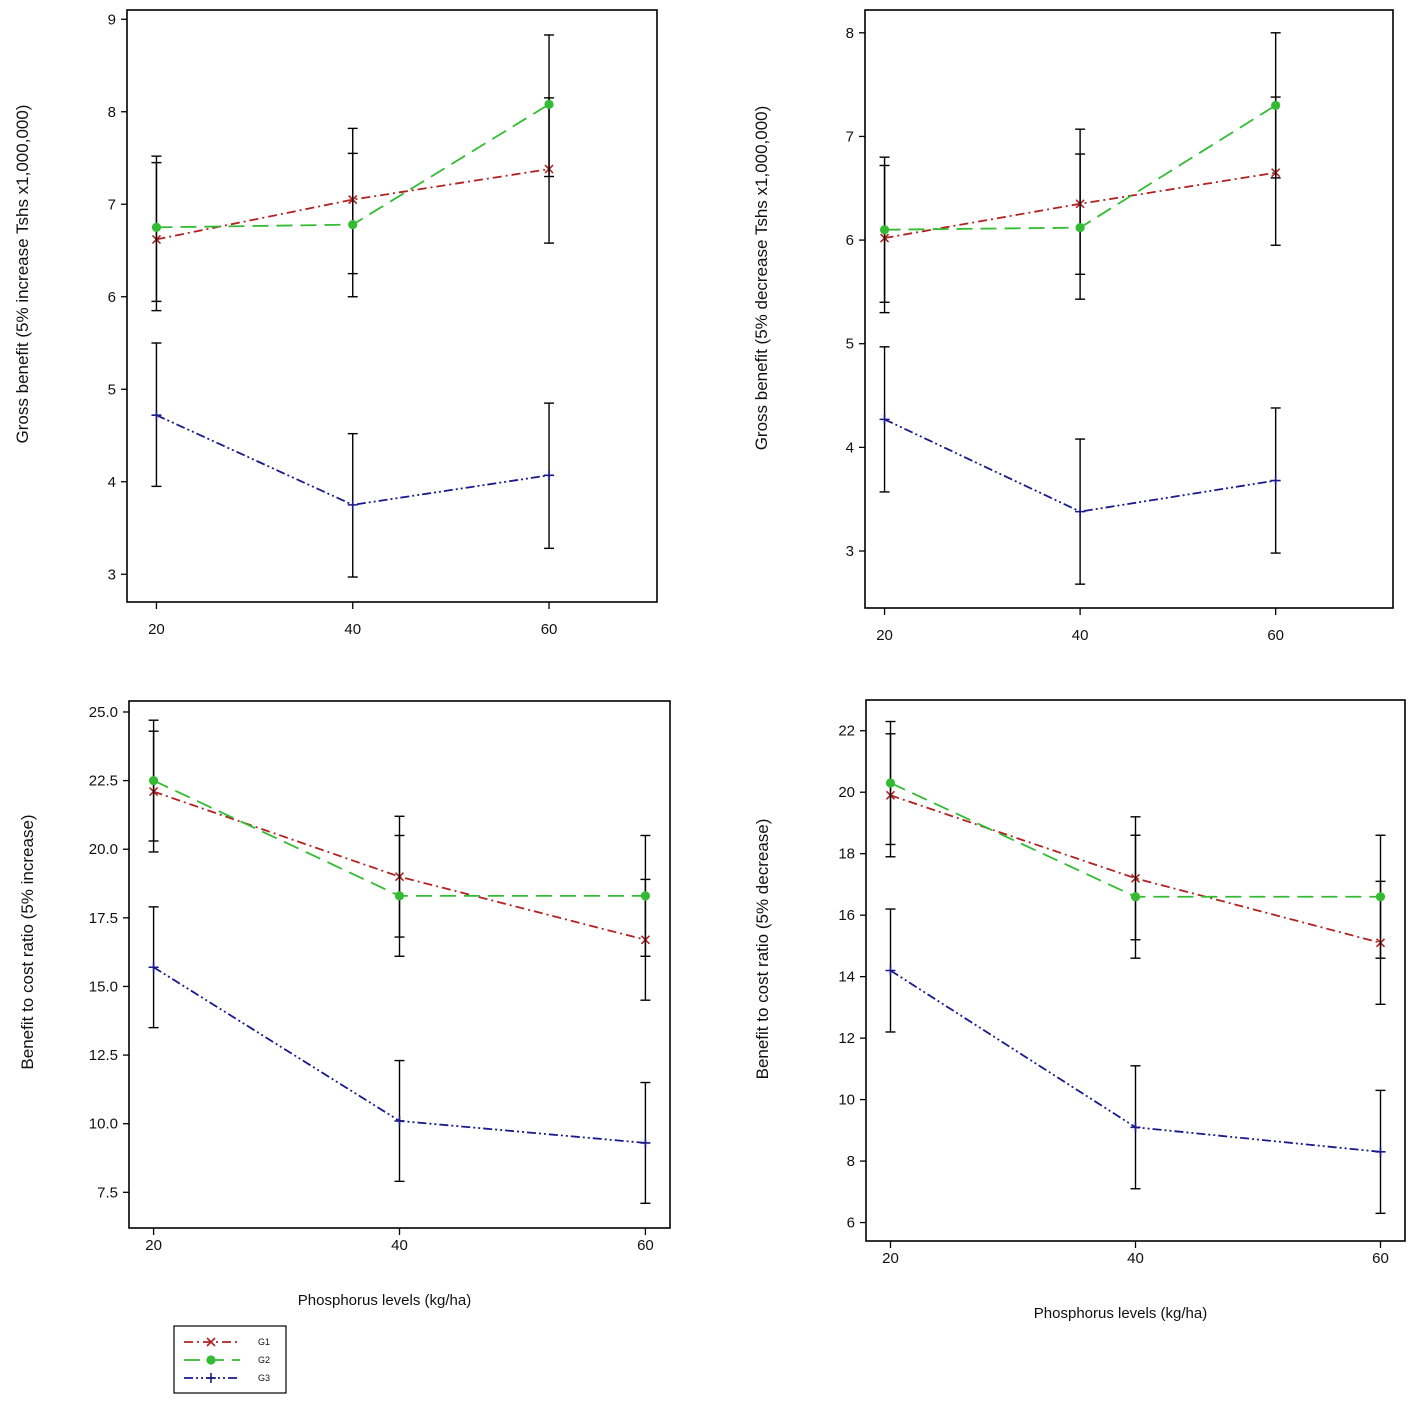  Describe the element at coordinates (103, 918) in the screenshot. I see `y-tick-label: 17.5` at that location.